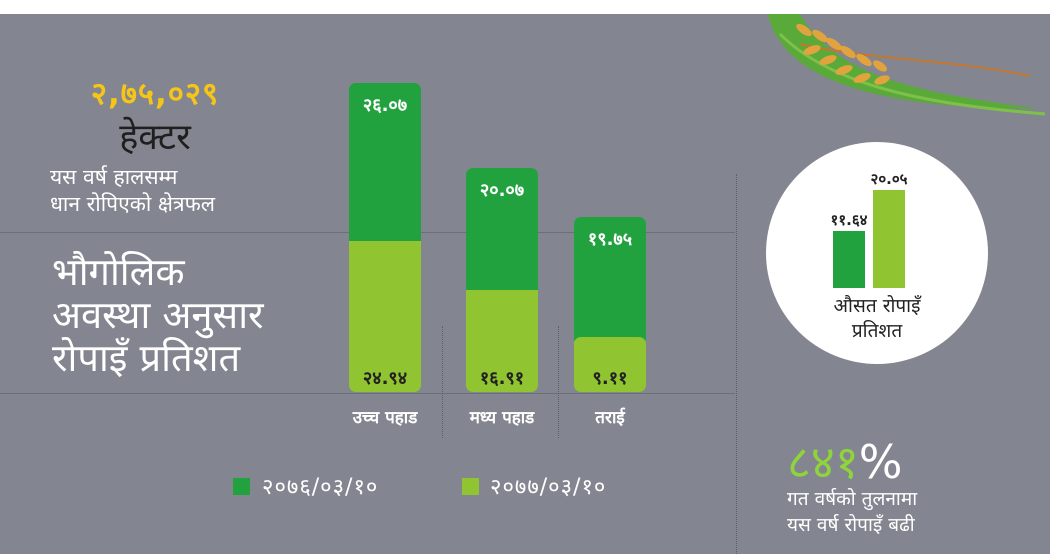 Image resolution: width=1050 pixels, height=556 pixels. I want to click on total-area-unit: हेक्टर, so click(155, 137).